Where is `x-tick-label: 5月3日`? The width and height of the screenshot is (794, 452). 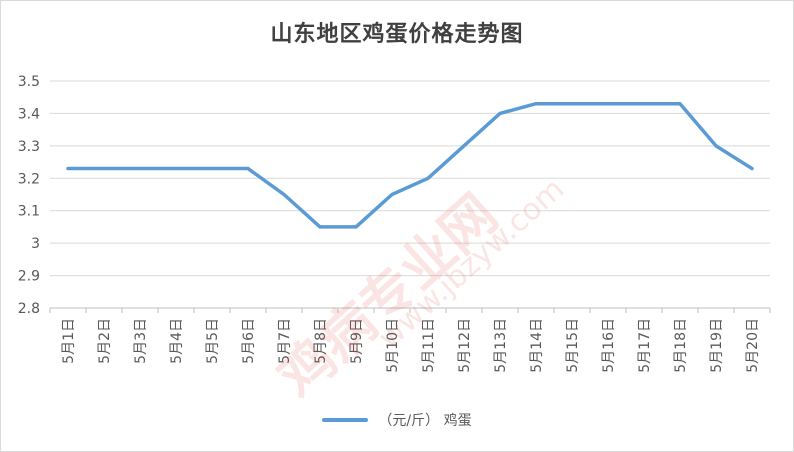 x-tick-label: 5月3日 is located at coordinates (141, 341).